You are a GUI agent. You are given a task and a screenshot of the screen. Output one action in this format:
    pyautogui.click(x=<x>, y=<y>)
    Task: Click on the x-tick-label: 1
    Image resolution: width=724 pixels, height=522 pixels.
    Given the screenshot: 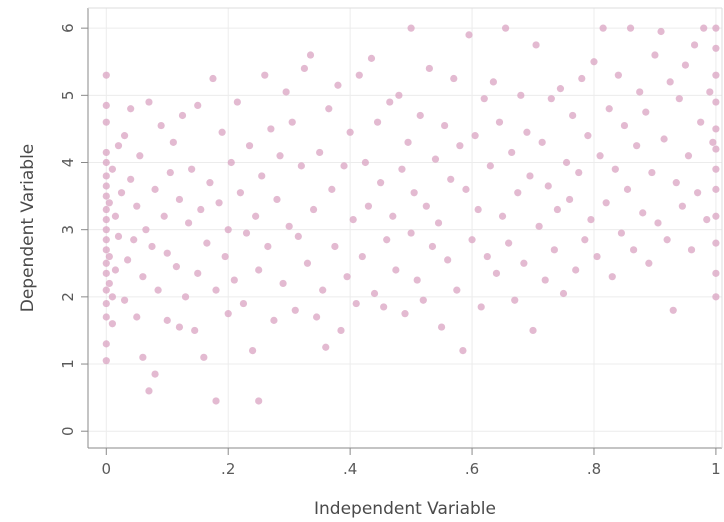 What is the action you would take?
    pyautogui.click(x=716, y=469)
    